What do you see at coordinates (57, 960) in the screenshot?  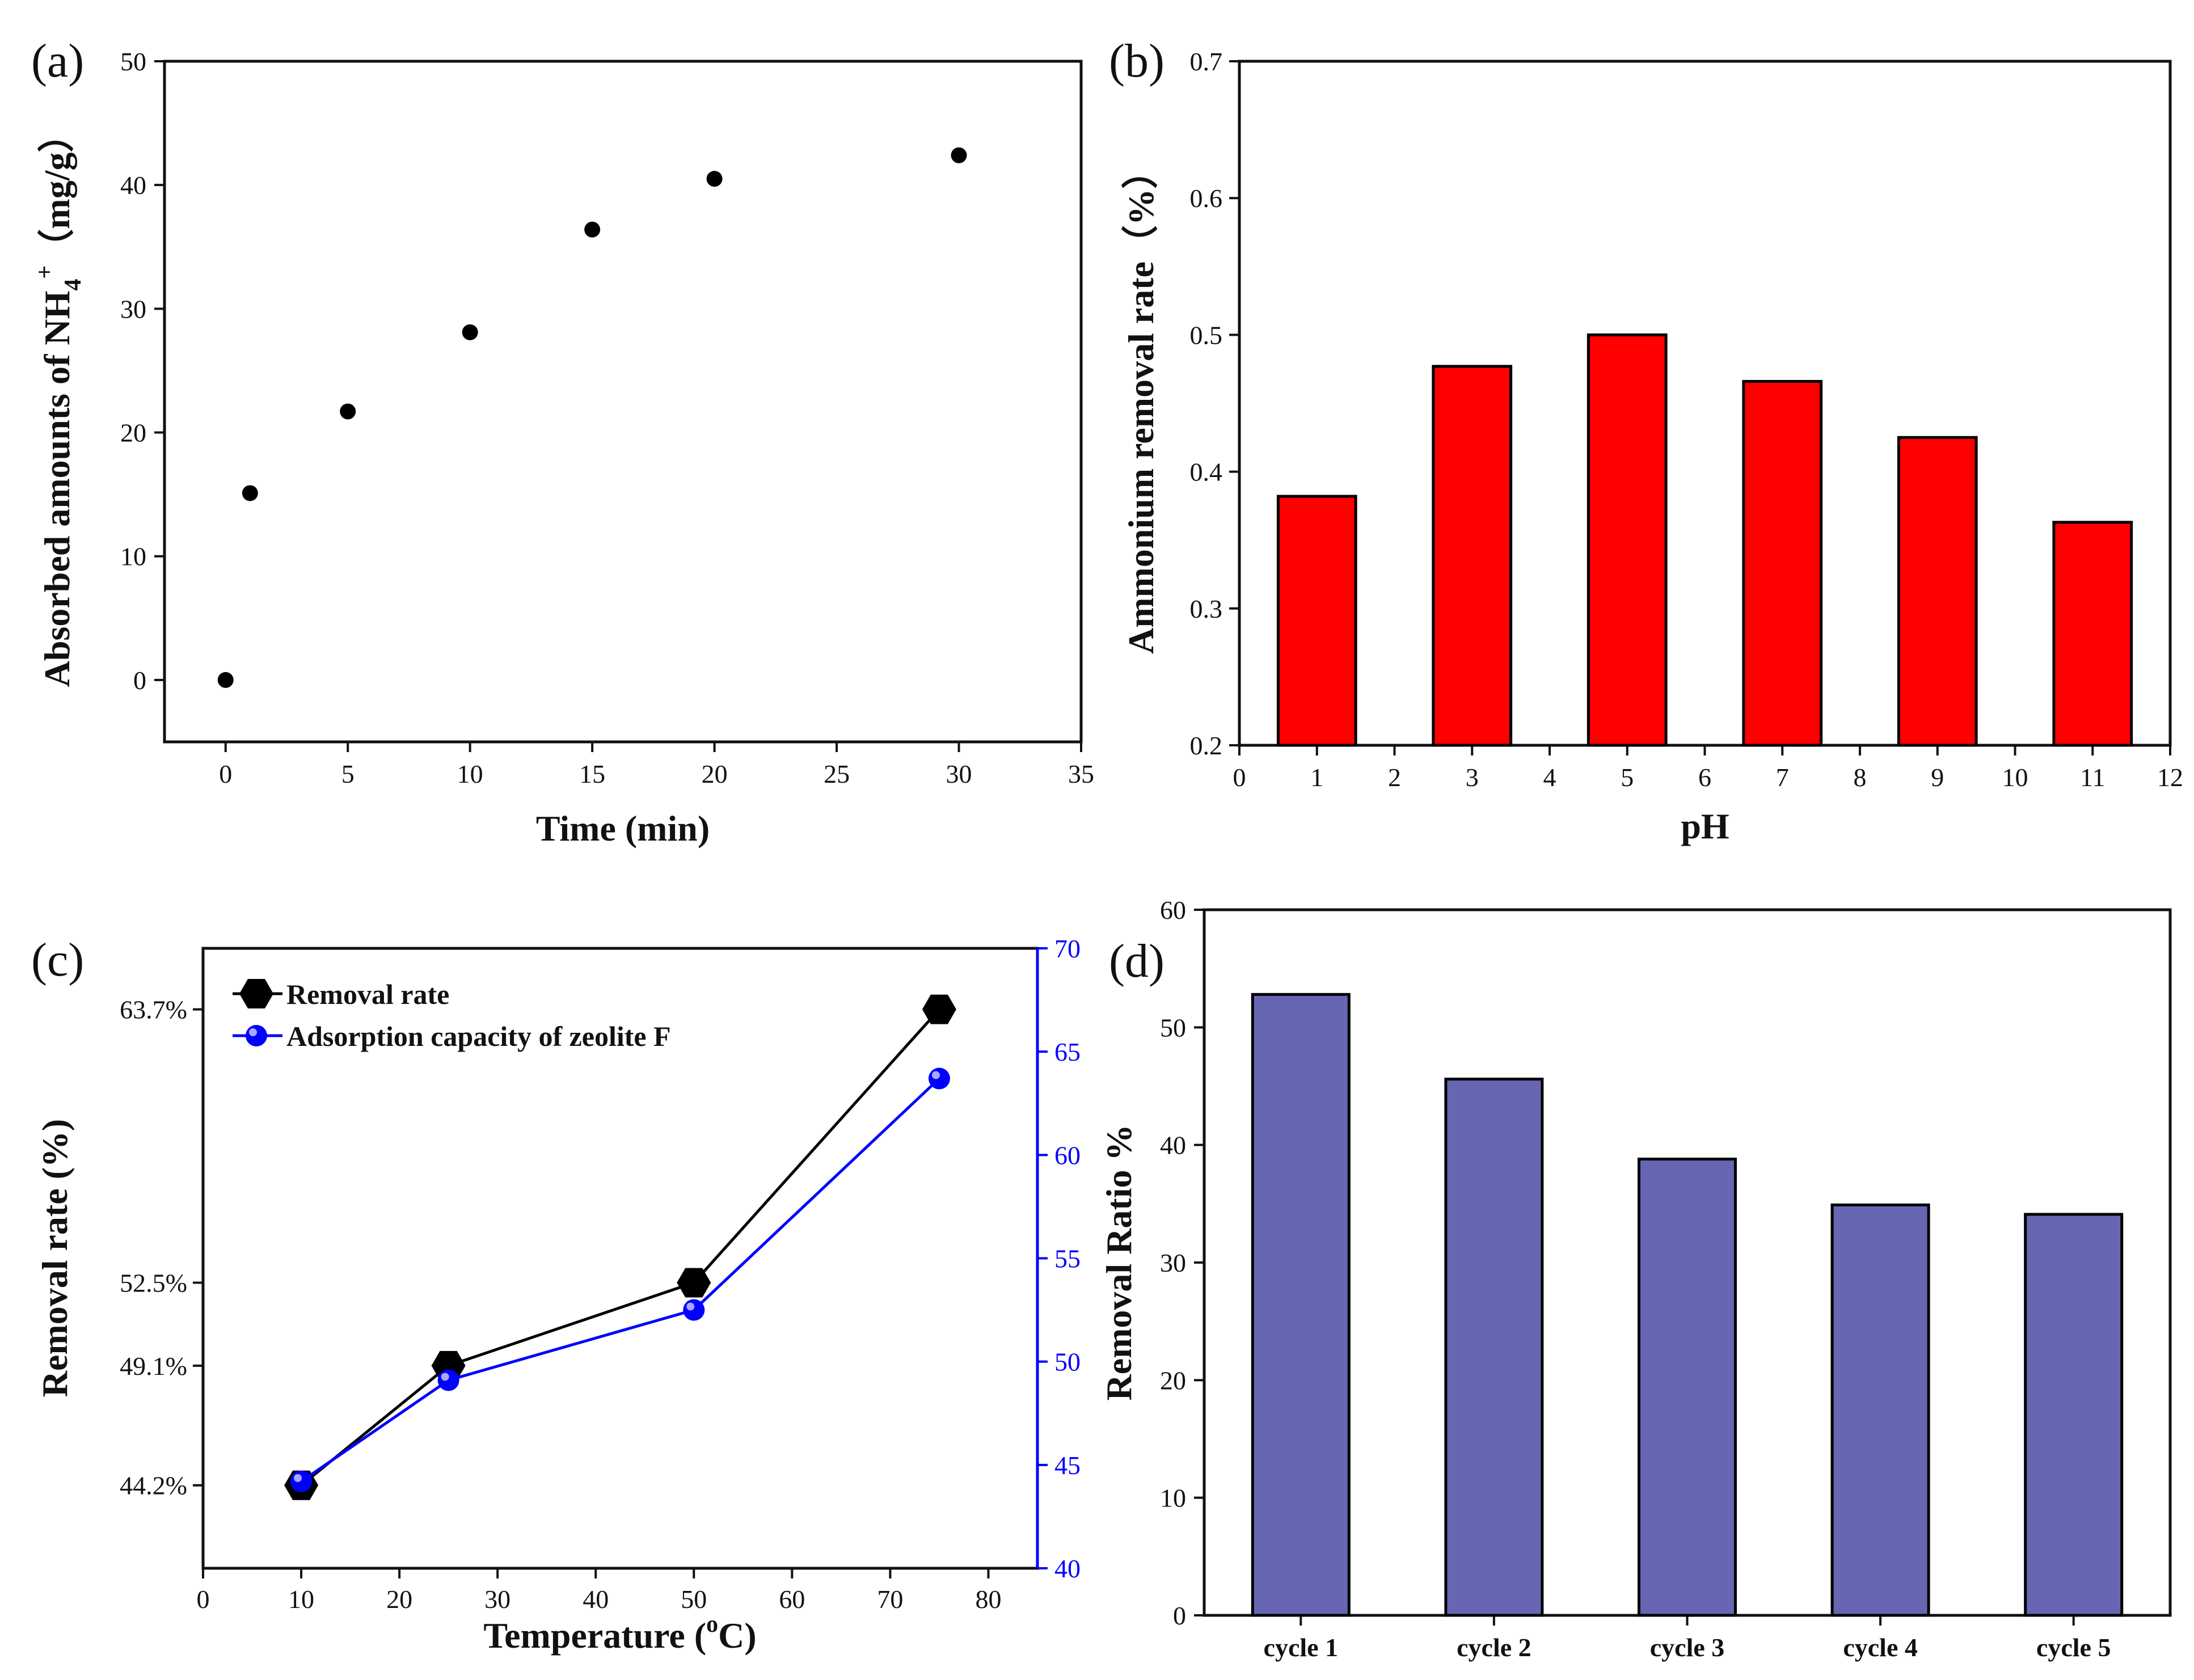 I see `panel-c-label: (c)` at bounding box center [57, 960].